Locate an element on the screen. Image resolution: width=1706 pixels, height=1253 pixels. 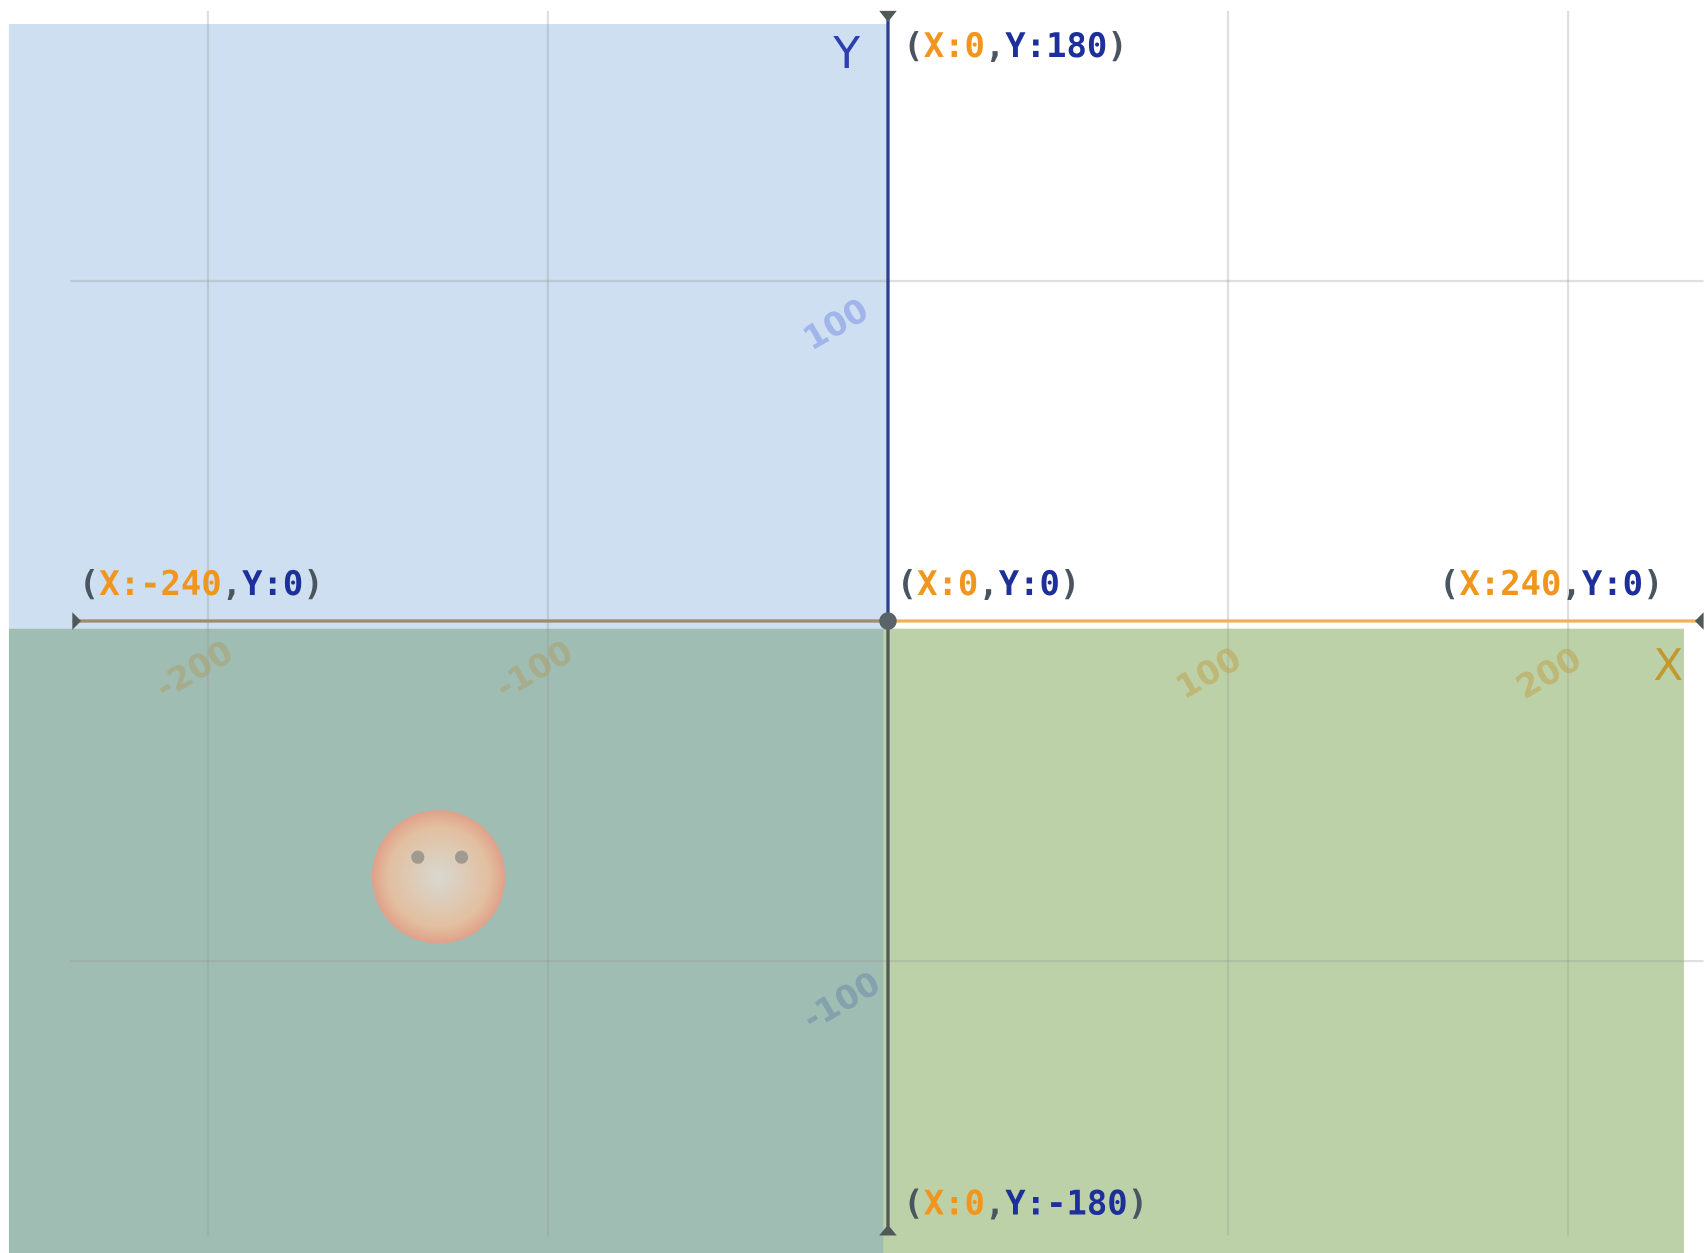
label-part: X:240 is located at coordinates (1510, 583).